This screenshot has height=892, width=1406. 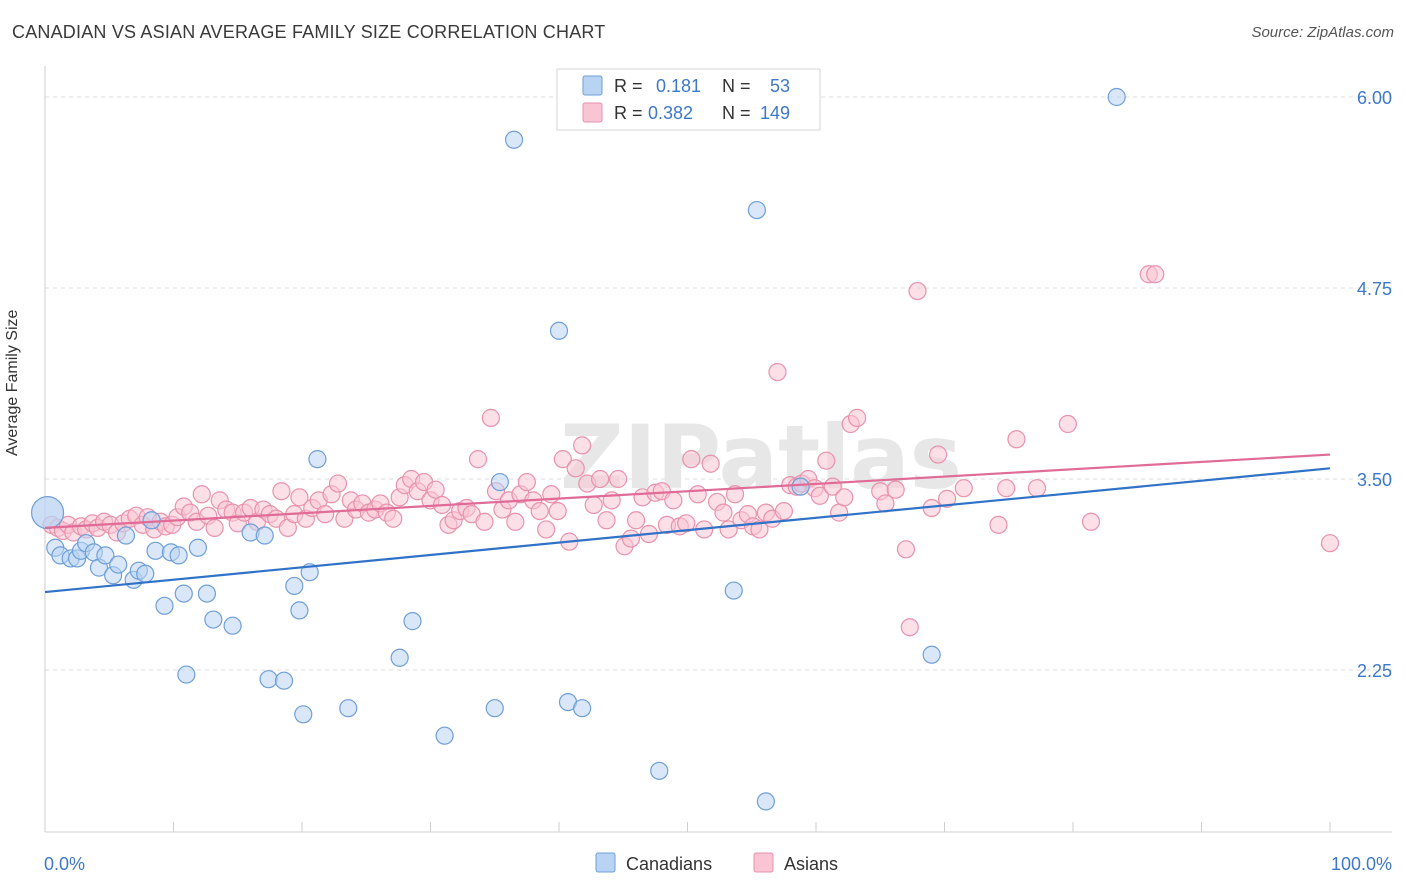 I want to click on legend-n-value-canadians: 53, so click(x=780, y=86).